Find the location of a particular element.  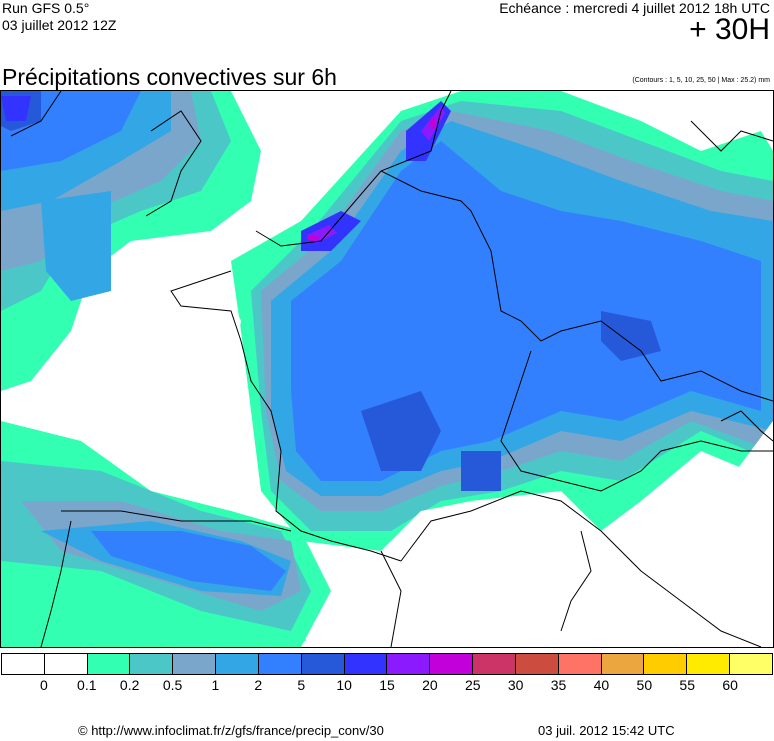

legend-label: 1 is located at coordinates (215, 685).